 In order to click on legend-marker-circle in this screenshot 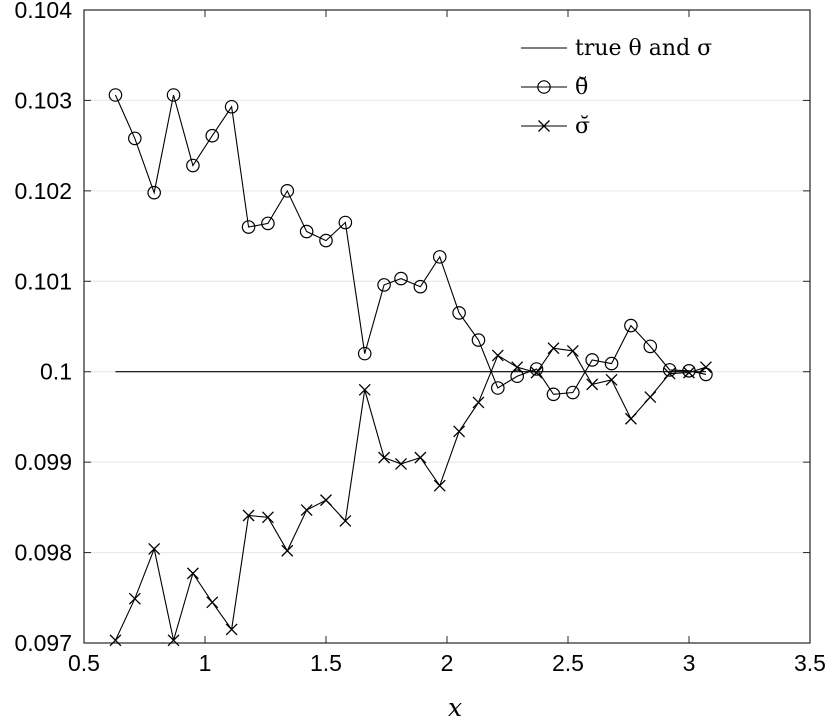, I will do `click(544, 87)`.